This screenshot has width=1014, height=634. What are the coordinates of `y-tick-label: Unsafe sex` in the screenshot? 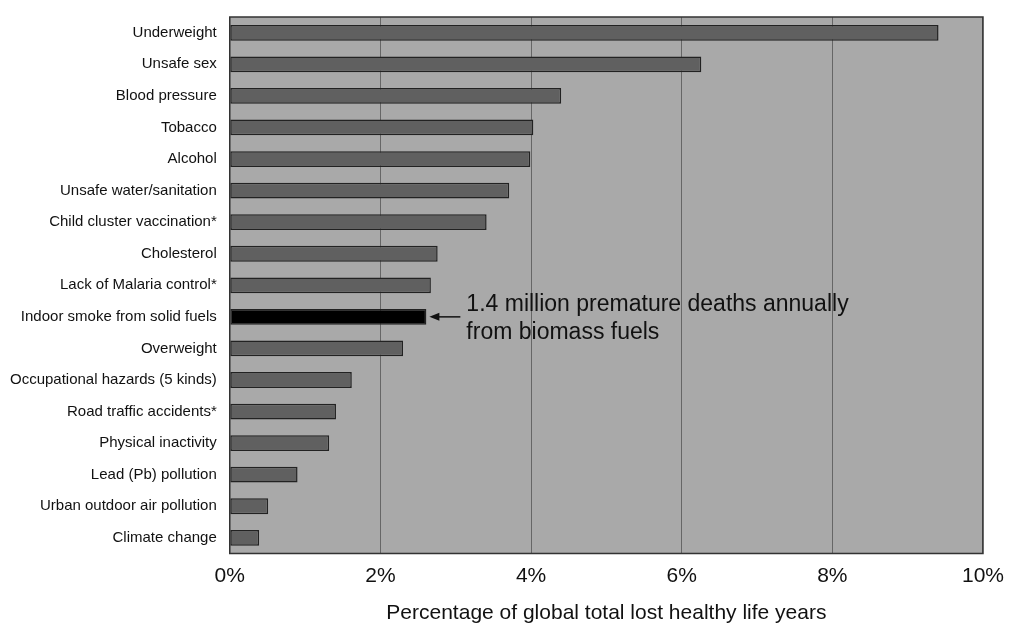 It's located at (179, 63).